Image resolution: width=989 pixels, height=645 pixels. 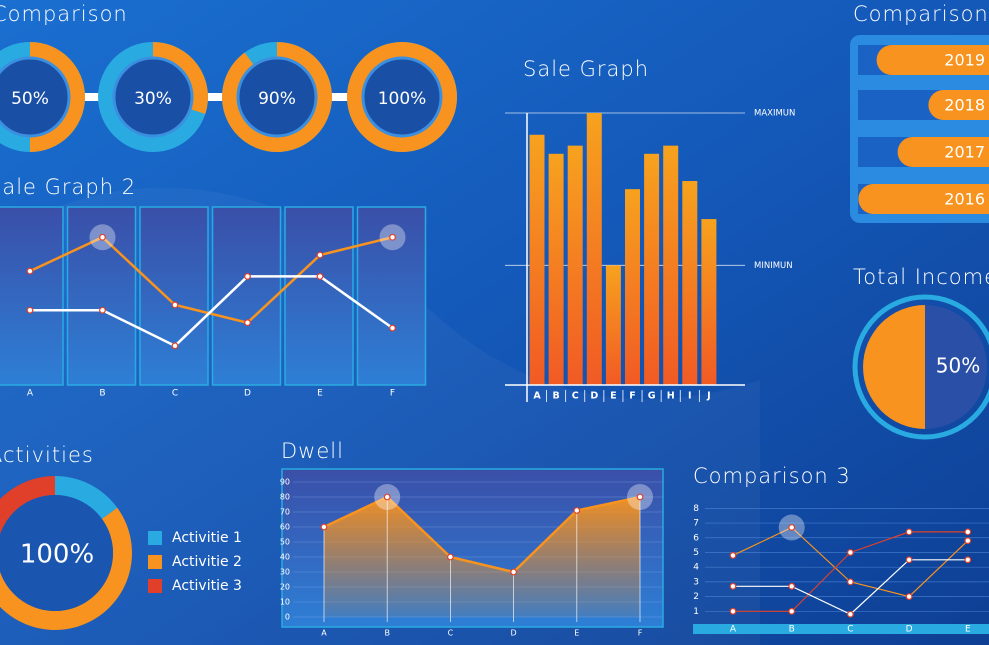 I want to click on y-tick-label: 6, so click(x=696, y=538).